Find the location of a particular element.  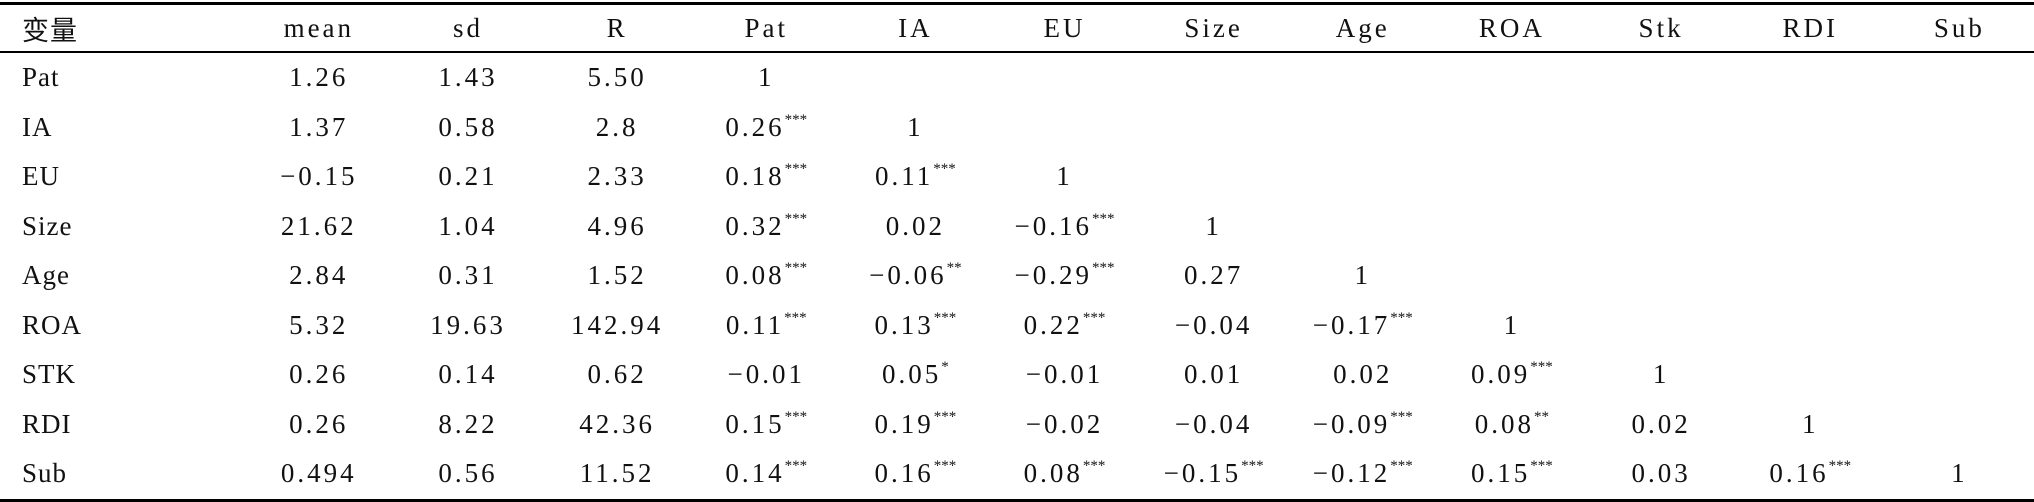

cell: 1.43 is located at coordinates (468, 77).